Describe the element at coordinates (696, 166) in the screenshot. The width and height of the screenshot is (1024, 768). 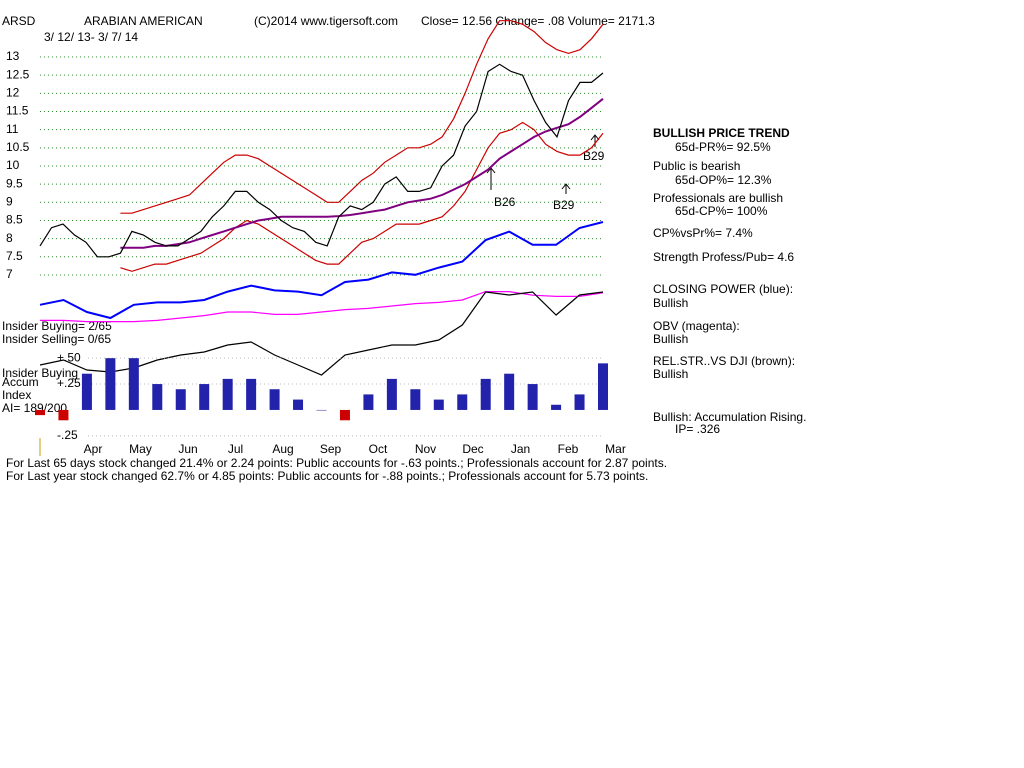
I see `signal: Public is bearish` at that location.